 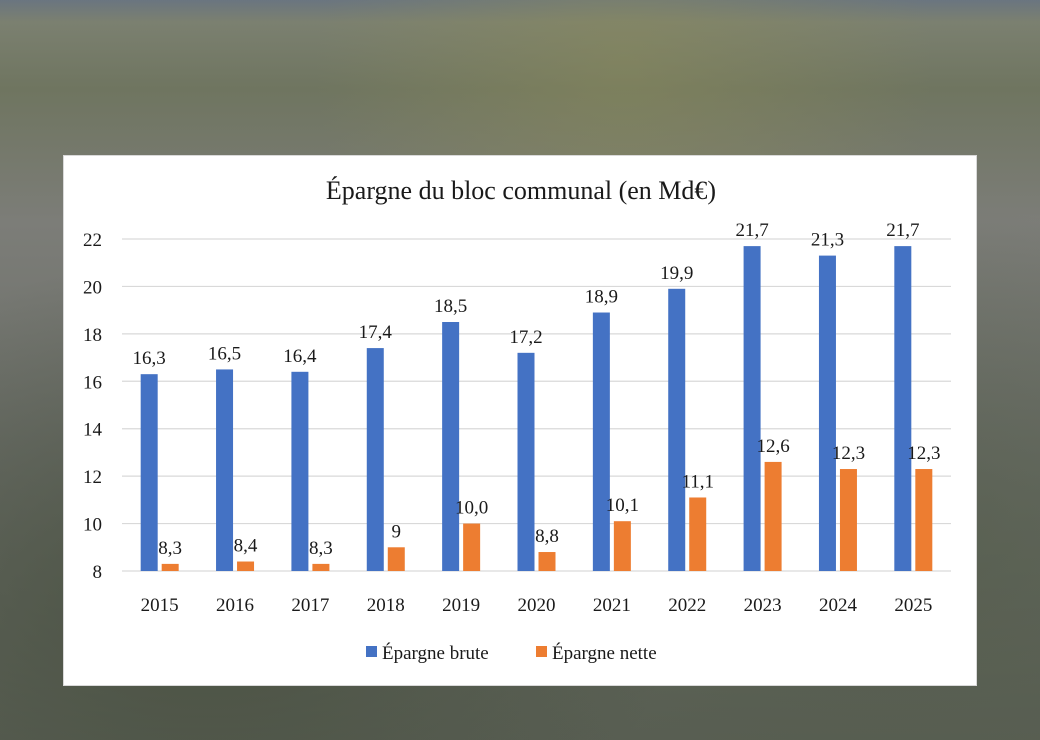 What do you see at coordinates (547, 536) in the screenshot?
I see `data-label: 8,8` at bounding box center [547, 536].